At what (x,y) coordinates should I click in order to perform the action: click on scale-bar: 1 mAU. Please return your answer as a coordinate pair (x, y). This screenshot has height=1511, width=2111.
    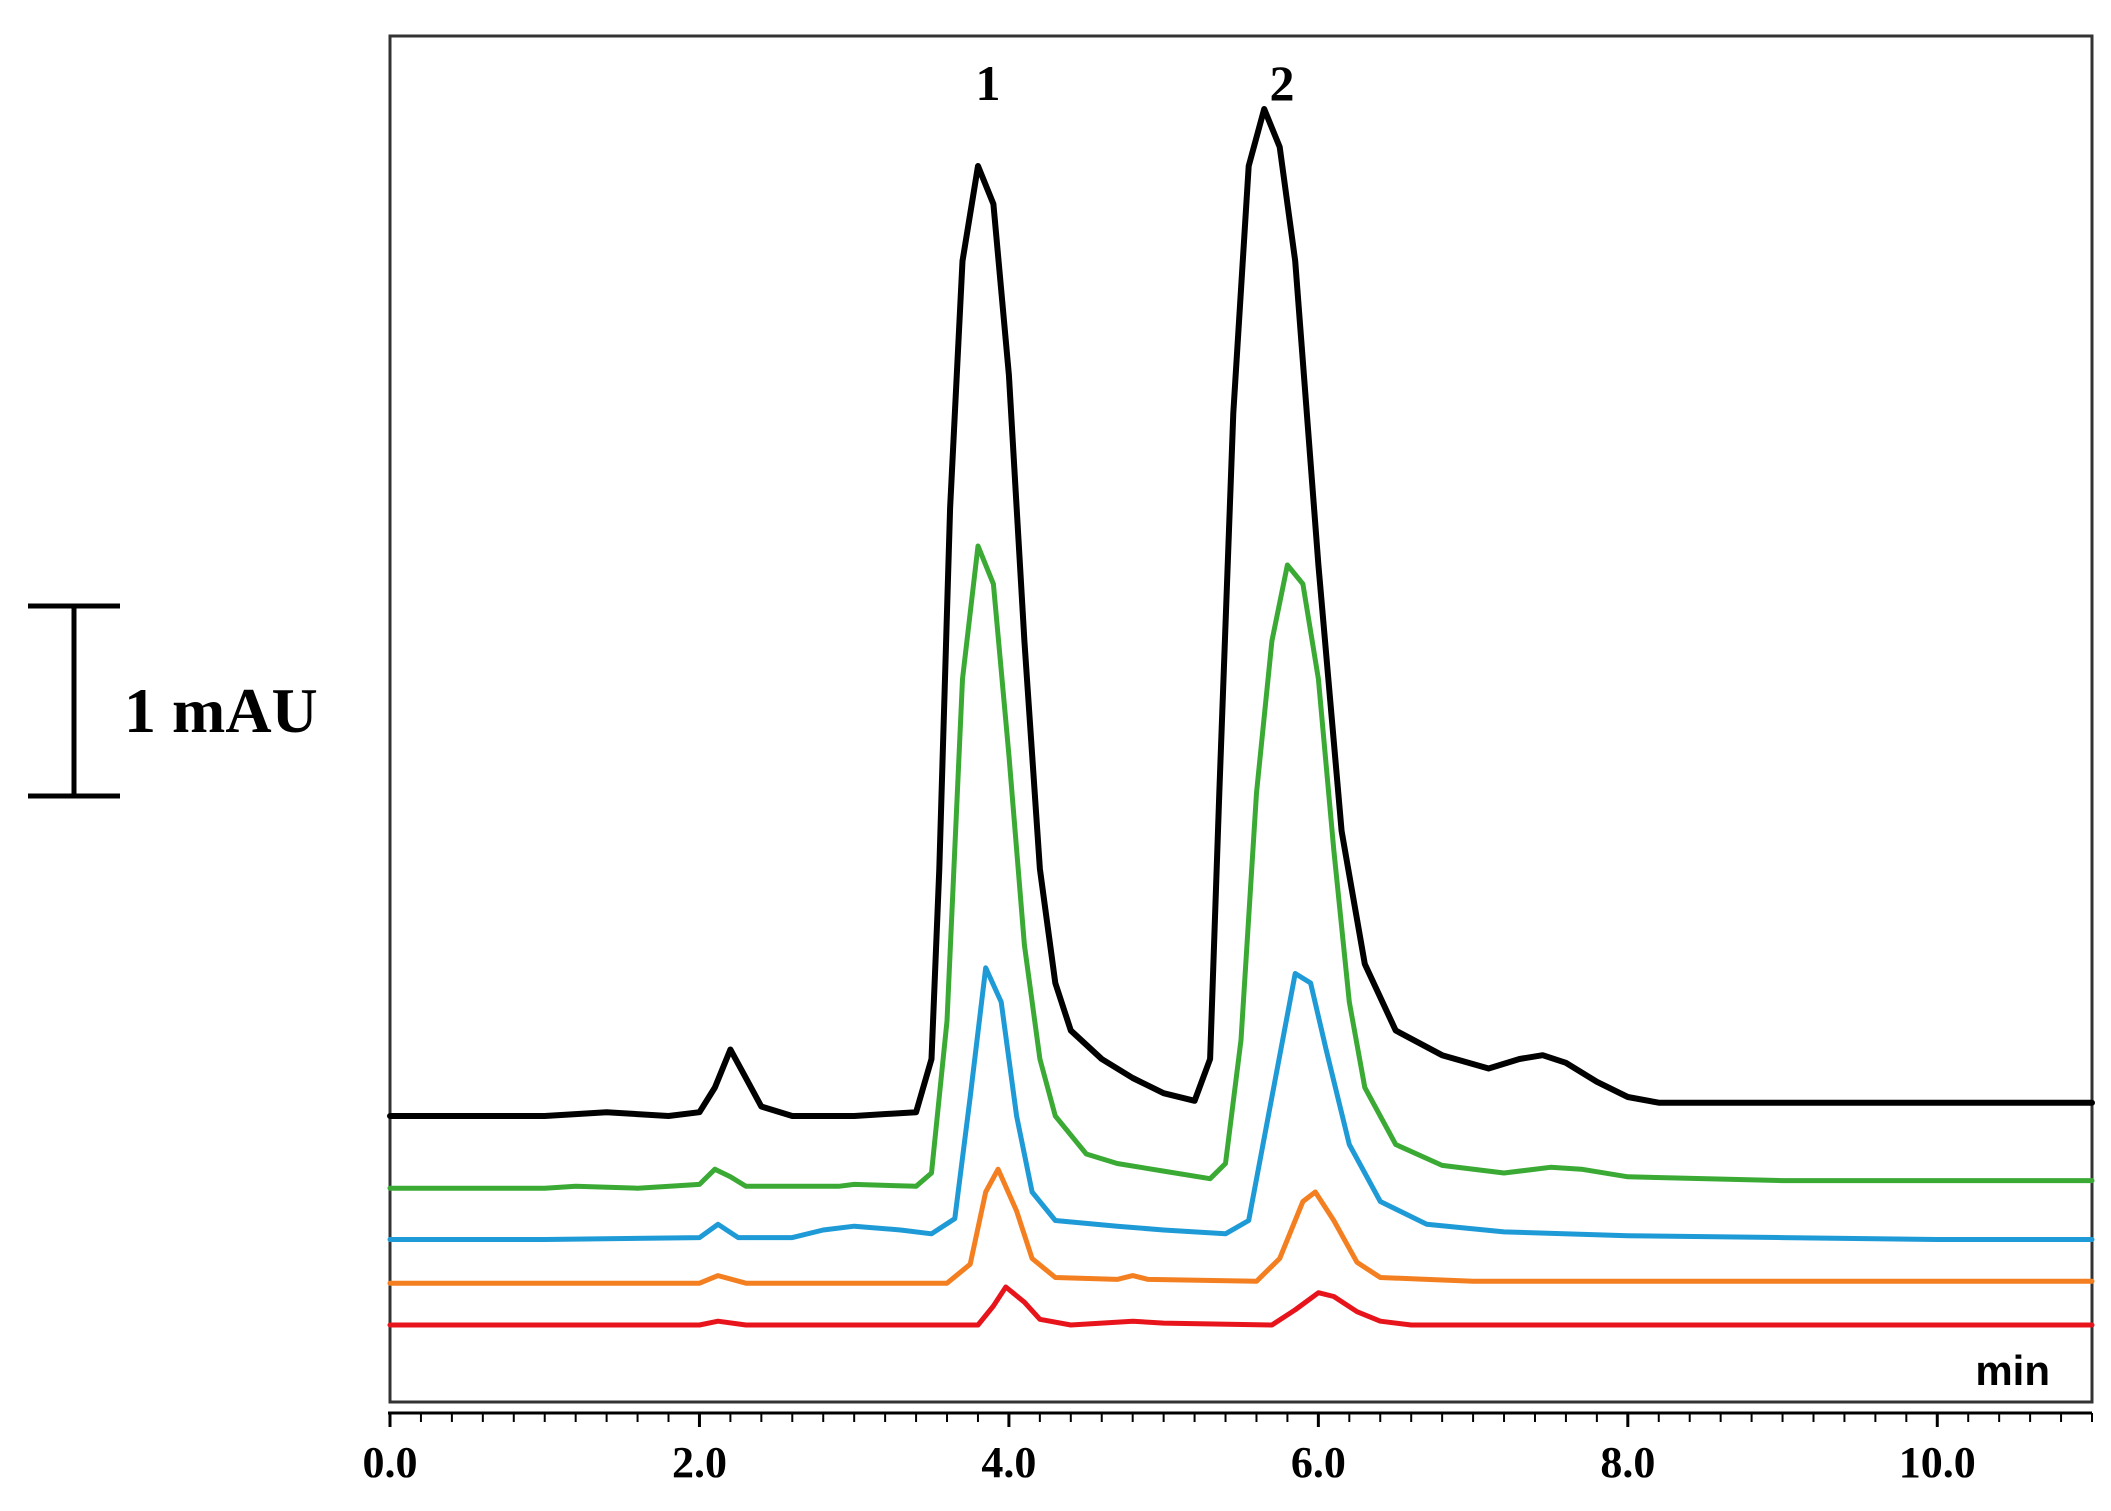
    Looking at the image, I should click on (173, 701).